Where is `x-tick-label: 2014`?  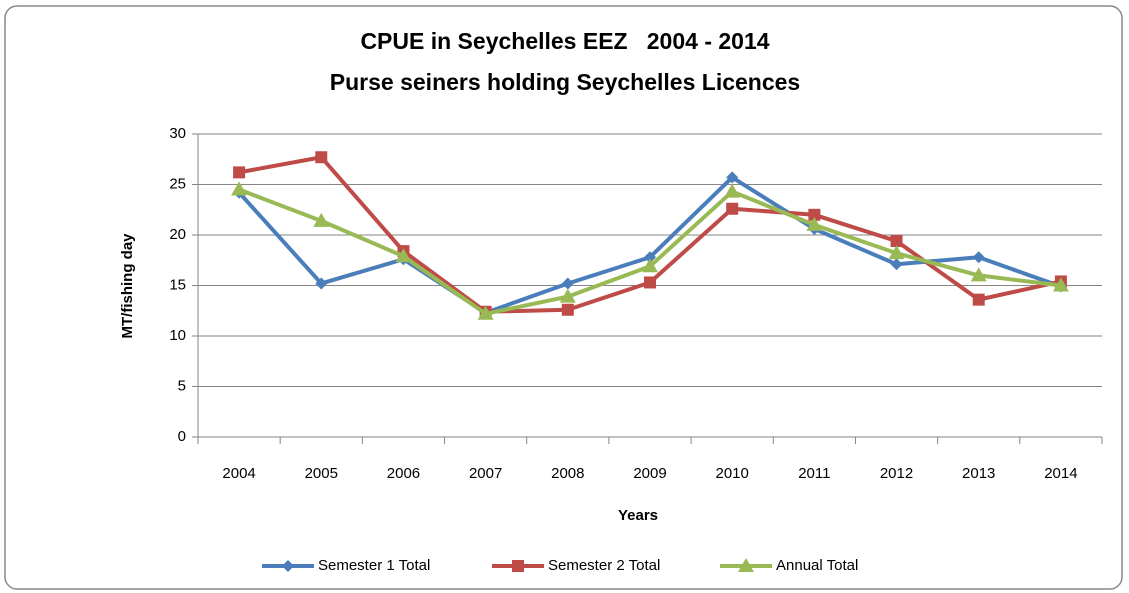
x-tick-label: 2014 is located at coordinates (1060, 473).